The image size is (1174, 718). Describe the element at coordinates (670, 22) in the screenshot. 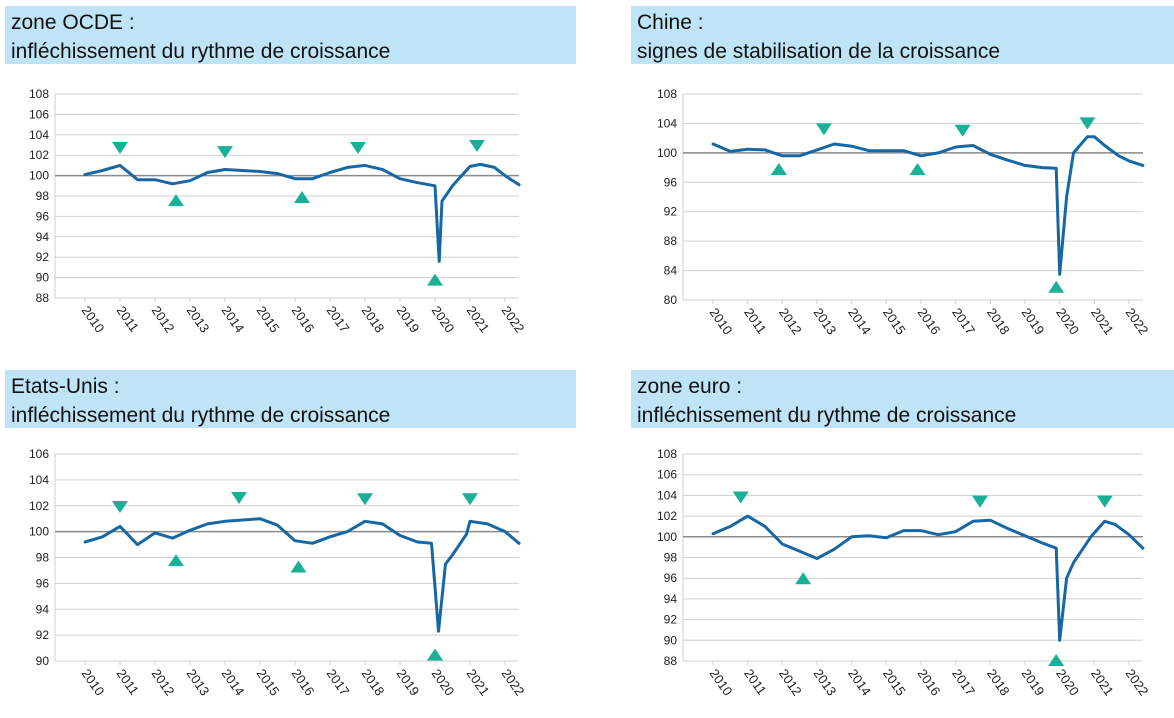

I see `panel-title-line1: Chine :` at that location.